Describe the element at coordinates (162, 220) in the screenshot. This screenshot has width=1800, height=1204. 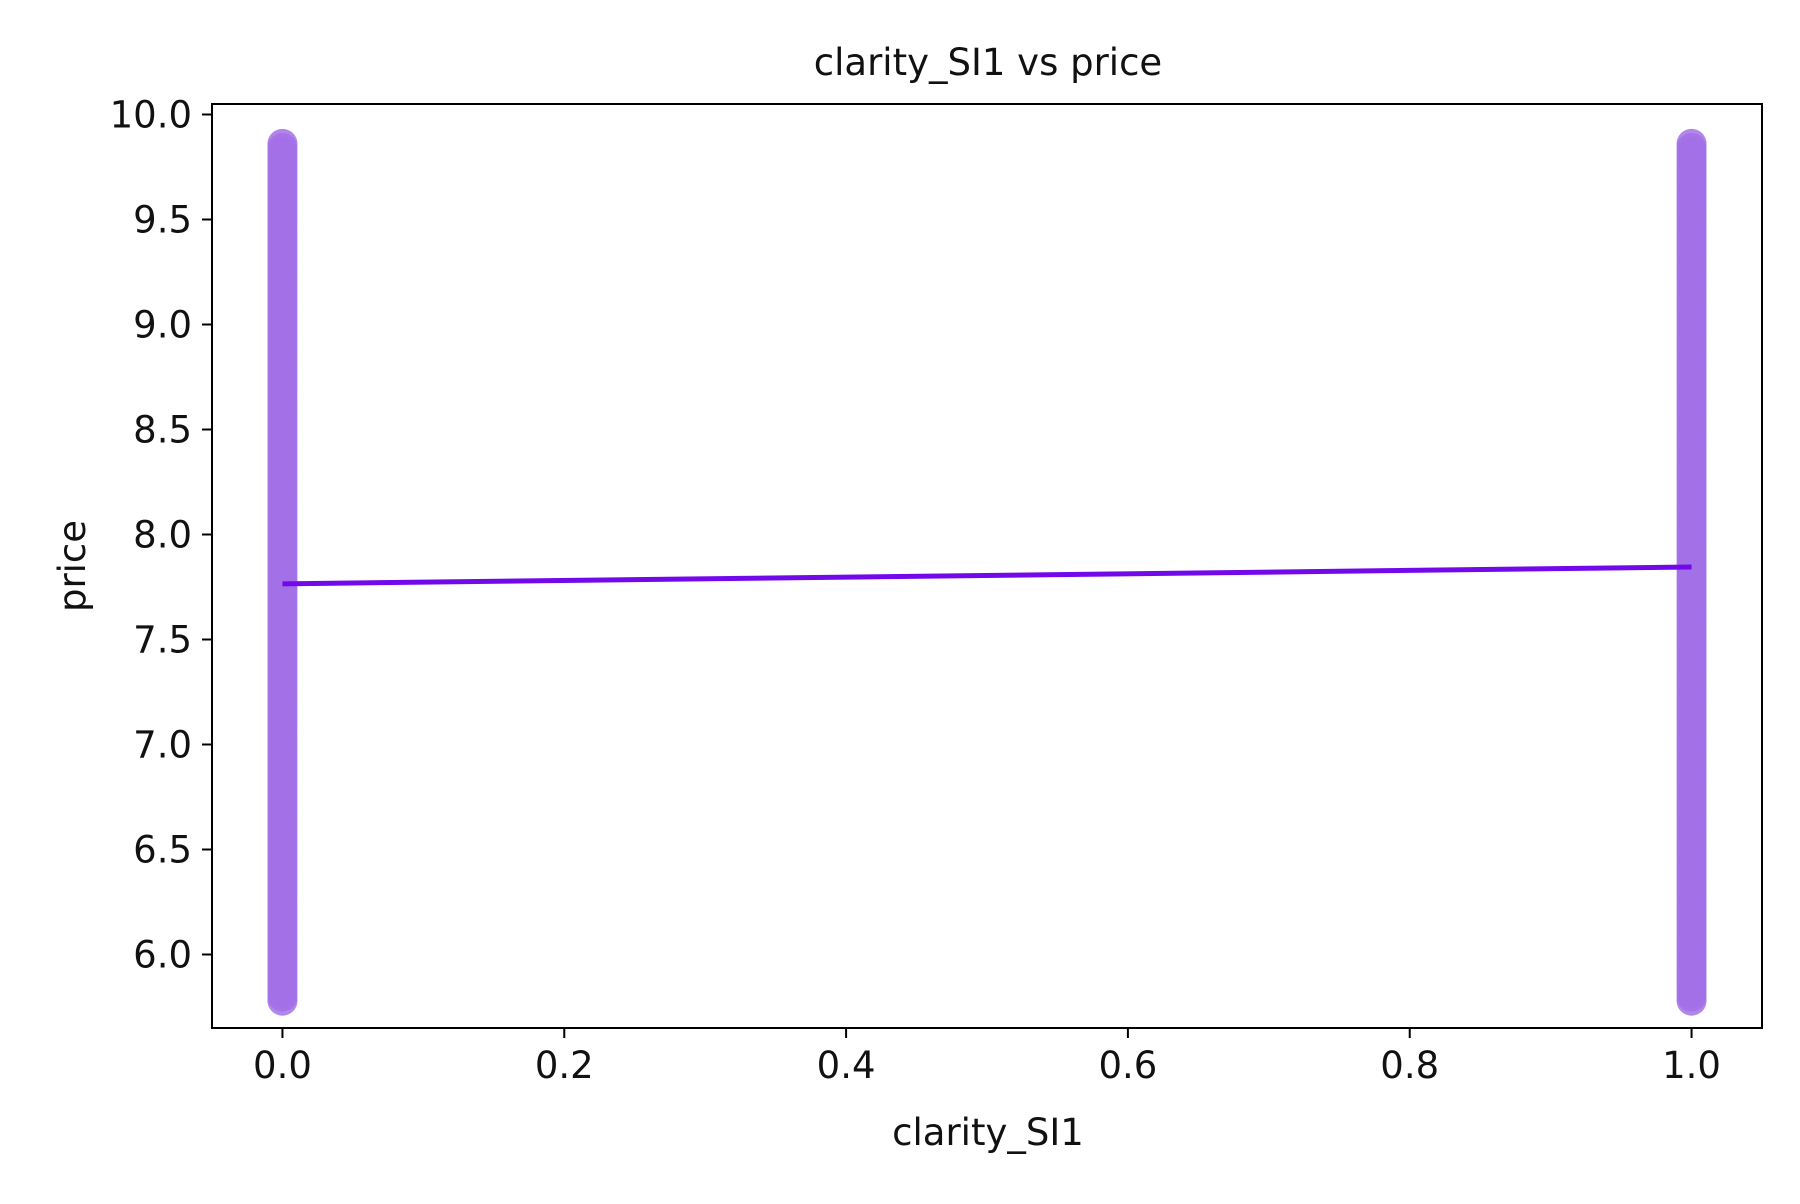
I see `y-tick-label: 9.5` at that location.